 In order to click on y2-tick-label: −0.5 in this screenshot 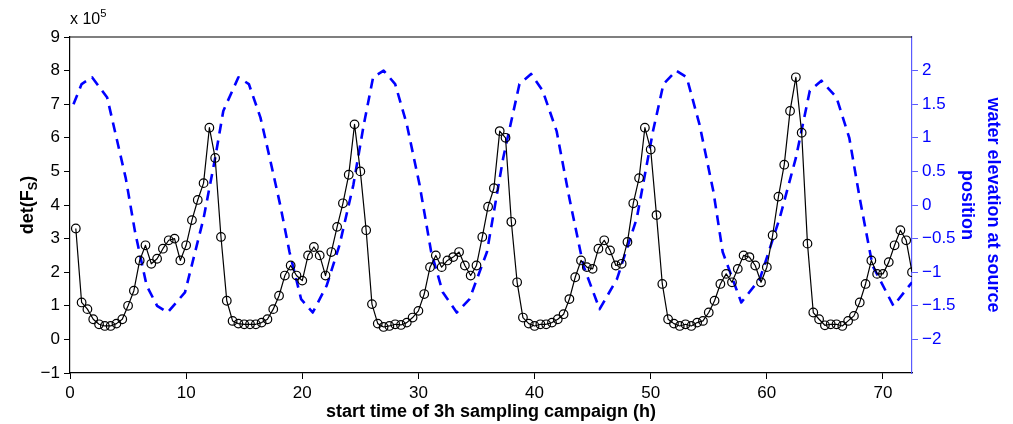, I will do `click(939, 238)`.